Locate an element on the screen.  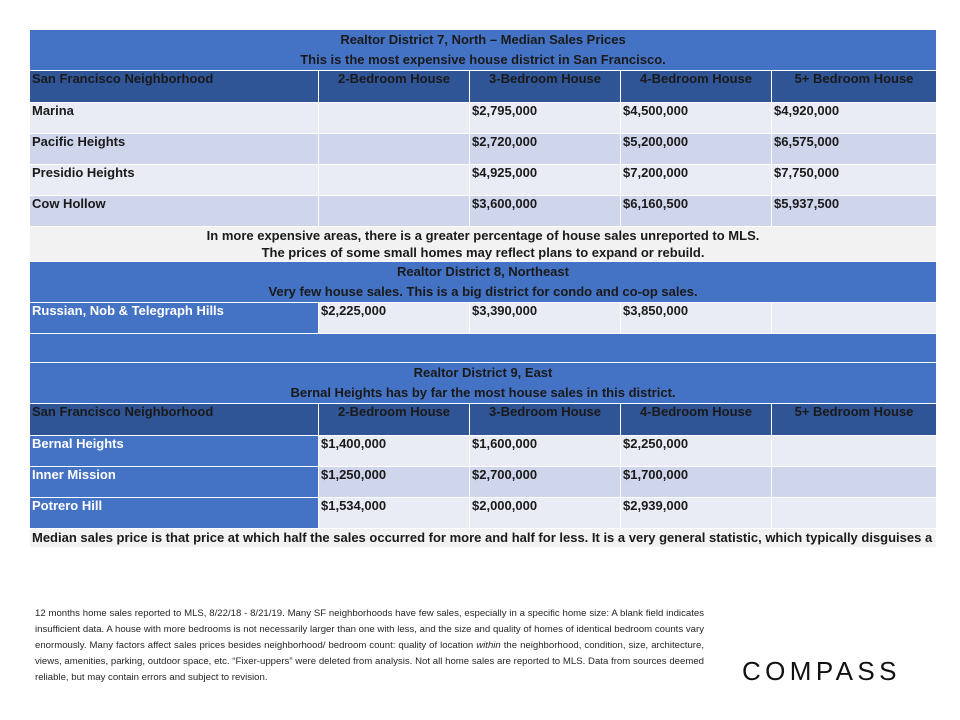
neighborhood-name: Bernal Heights is located at coordinates (174, 451).